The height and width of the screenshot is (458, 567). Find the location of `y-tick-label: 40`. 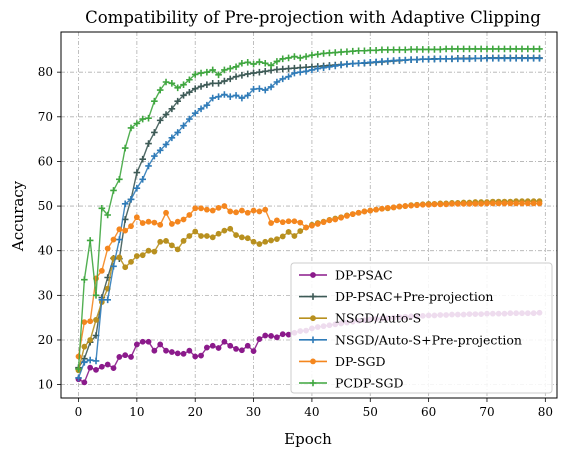

y-tick-label: 40 is located at coordinates (45, 251).